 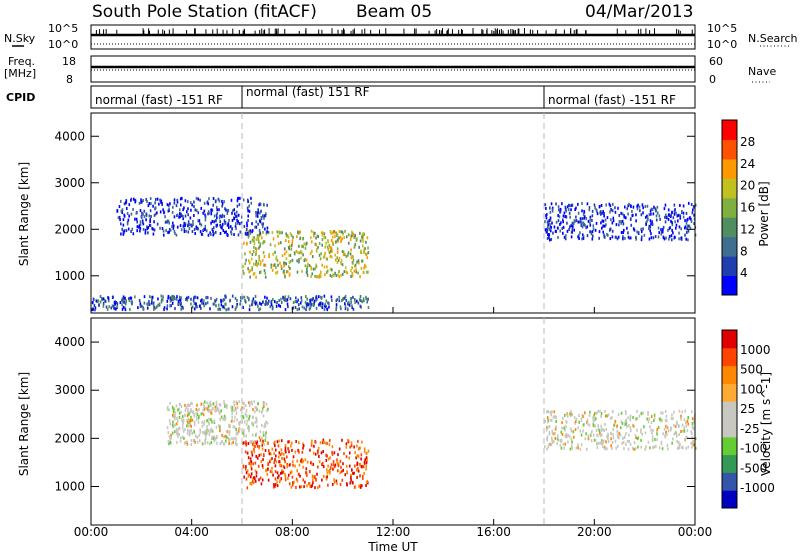 I want to click on colorbar-tick-label: 100, so click(x=751, y=389).